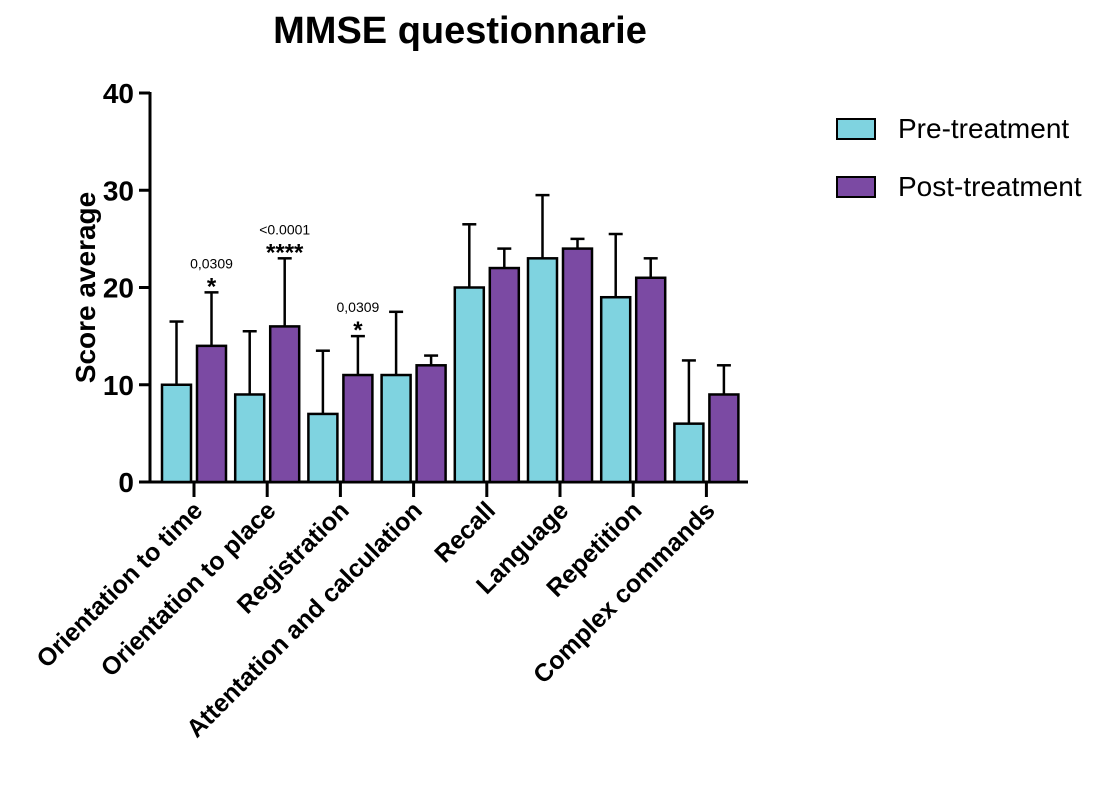  What do you see at coordinates (856, 187) in the screenshot?
I see `legend-swatch-post` at bounding box center [856, 187].